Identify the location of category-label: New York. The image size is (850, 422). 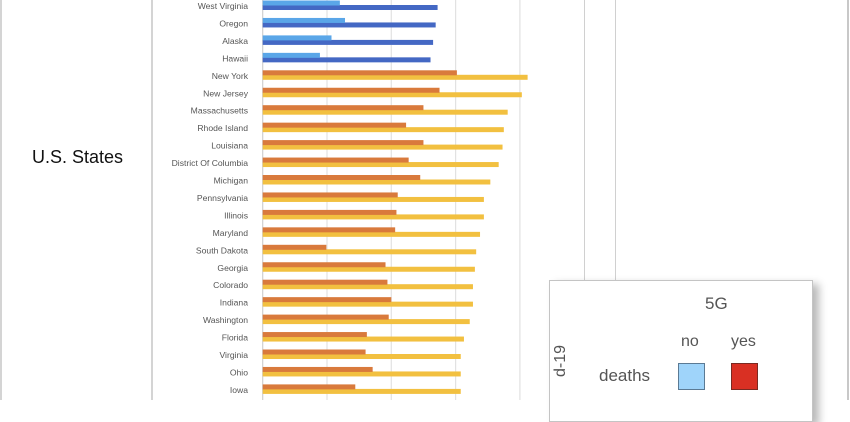
(230, 76).